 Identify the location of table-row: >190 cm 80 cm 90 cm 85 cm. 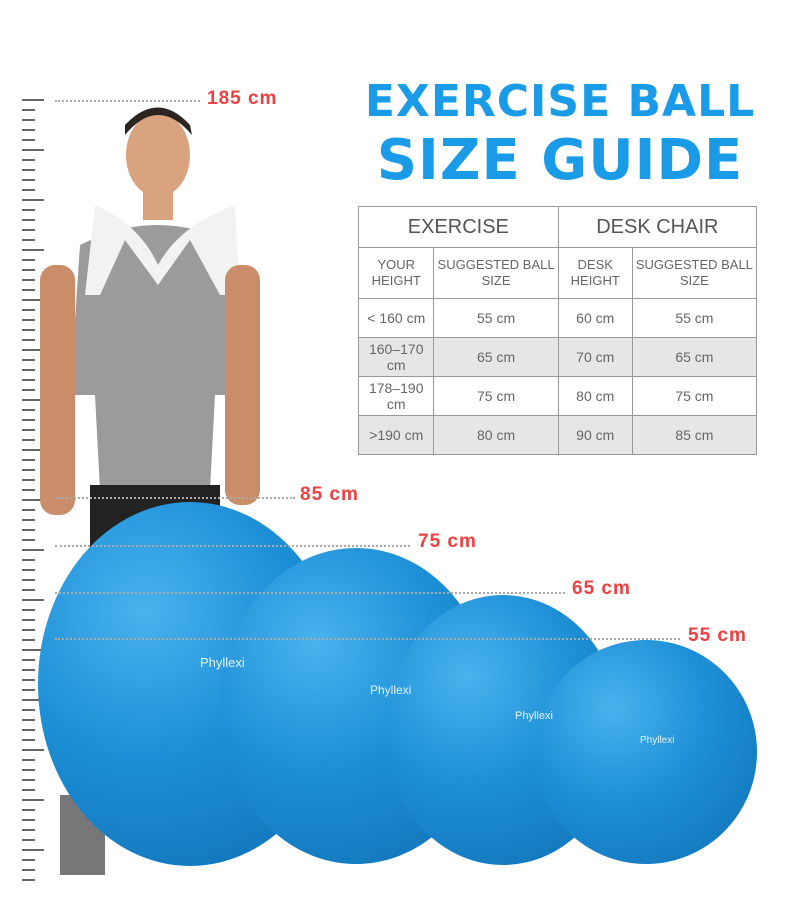
(557, 435).